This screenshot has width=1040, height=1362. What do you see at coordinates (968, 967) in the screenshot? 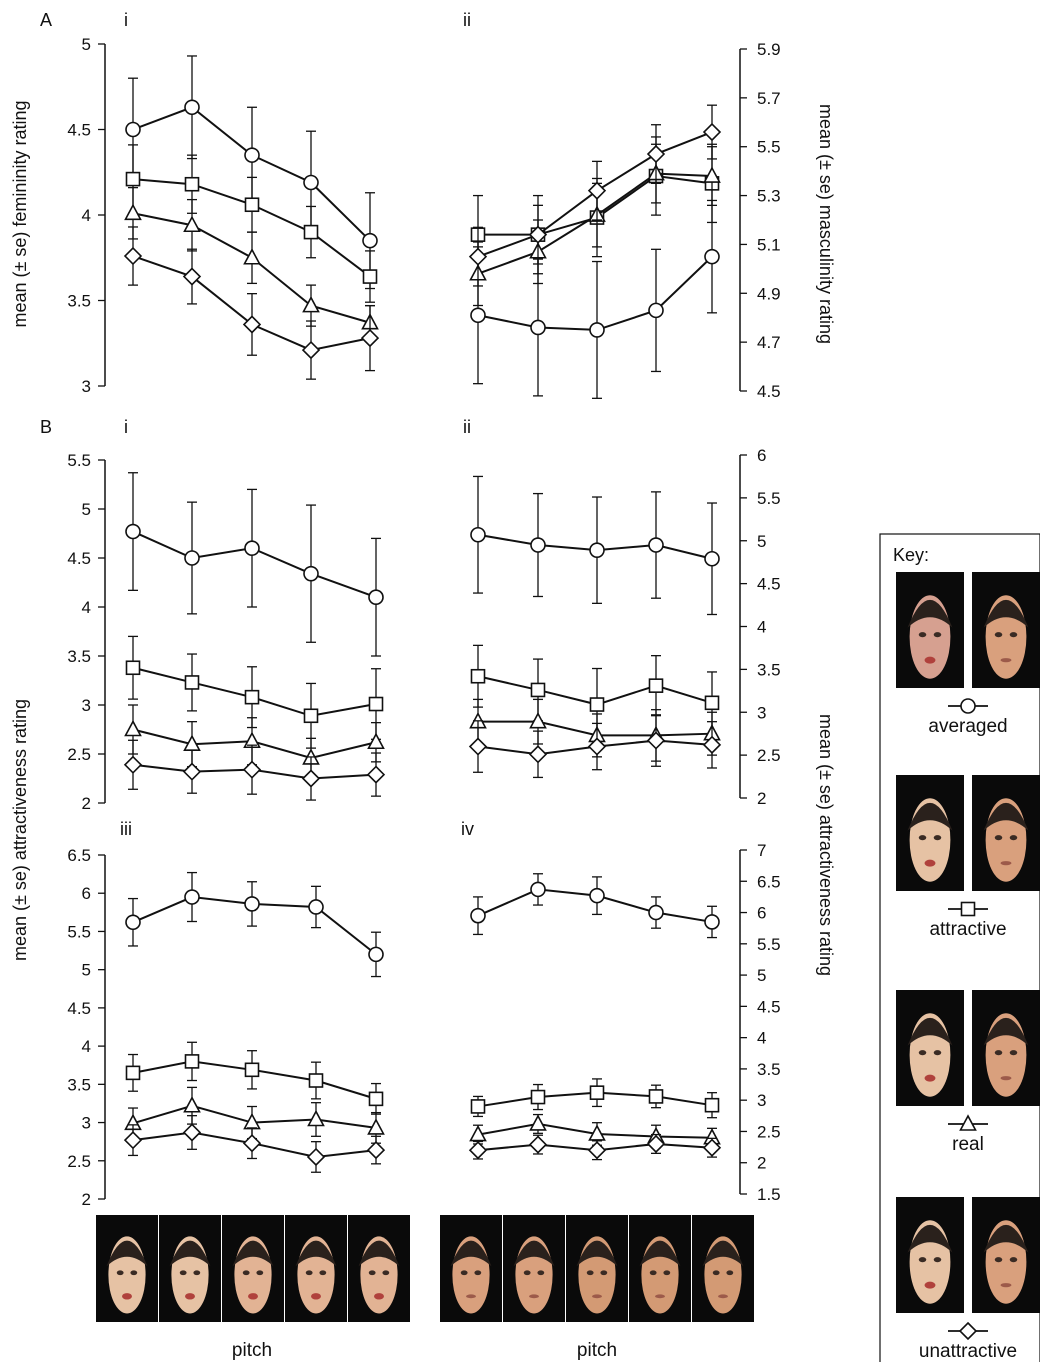
I see `key-items: averaged attractive real unattractive` at bounding box center [968, 967].